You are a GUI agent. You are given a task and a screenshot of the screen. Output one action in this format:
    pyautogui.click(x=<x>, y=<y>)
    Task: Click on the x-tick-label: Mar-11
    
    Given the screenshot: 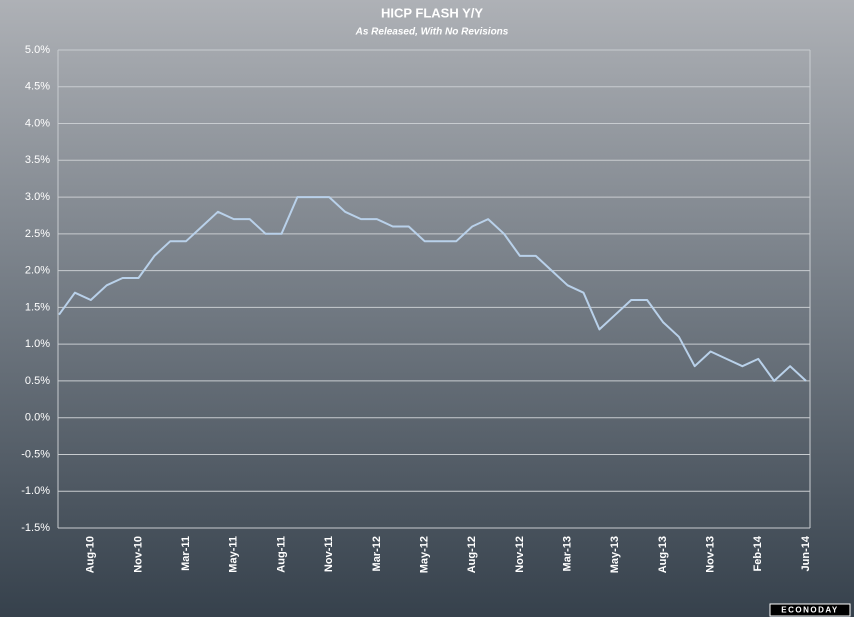 What is the action you would take?
    pyautogui.click(x=186, y=553)
    